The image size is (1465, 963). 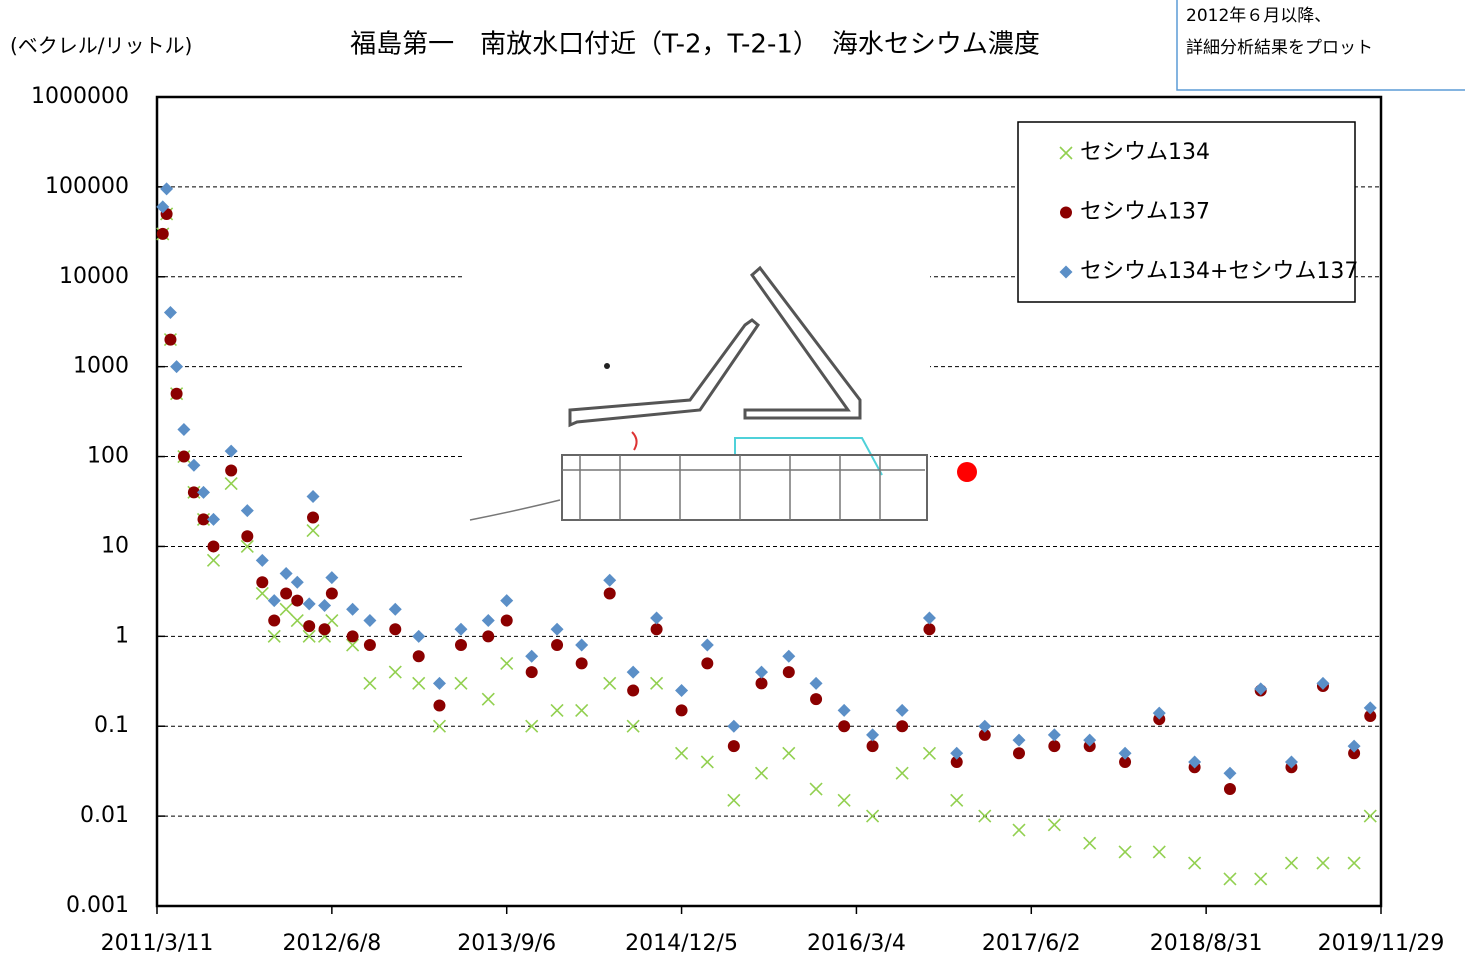 I want to click on y-tick-label: 0.1, so click(x=111, y=725).